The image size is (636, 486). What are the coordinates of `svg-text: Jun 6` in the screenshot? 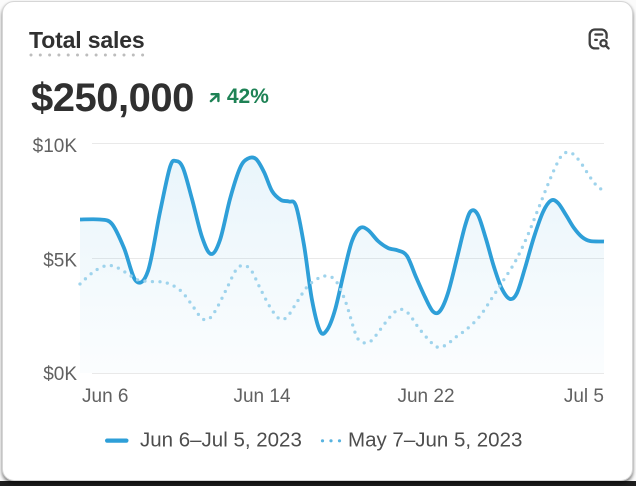 It's located at (105, 396).